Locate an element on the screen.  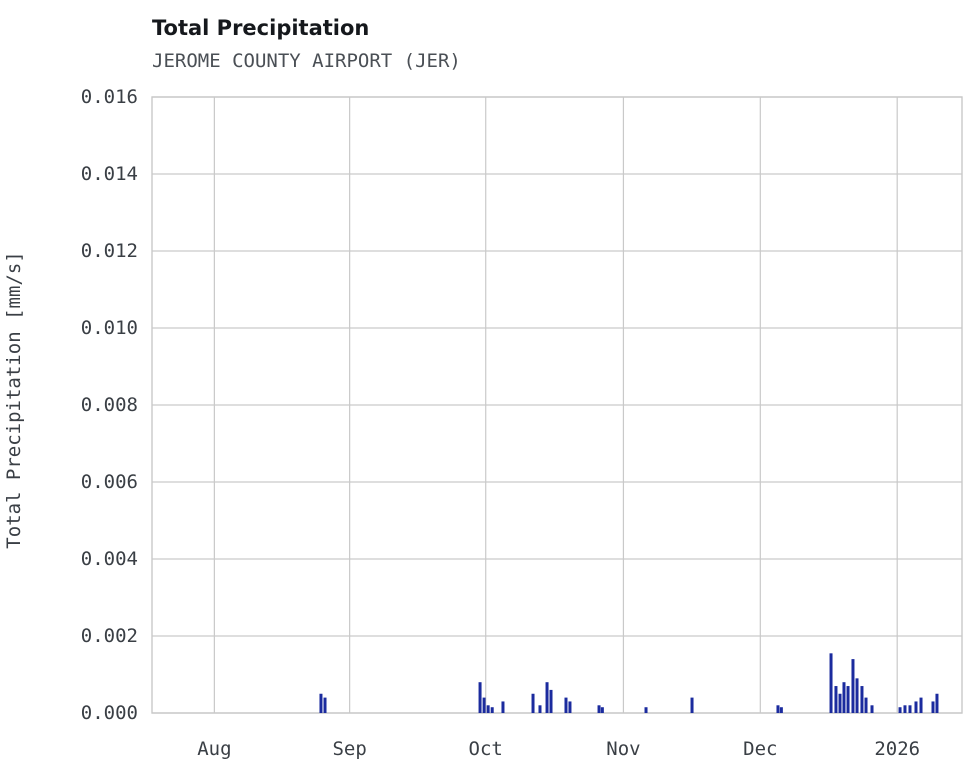
y-tick-label: 0.010 is located at coordinates (109, 328).